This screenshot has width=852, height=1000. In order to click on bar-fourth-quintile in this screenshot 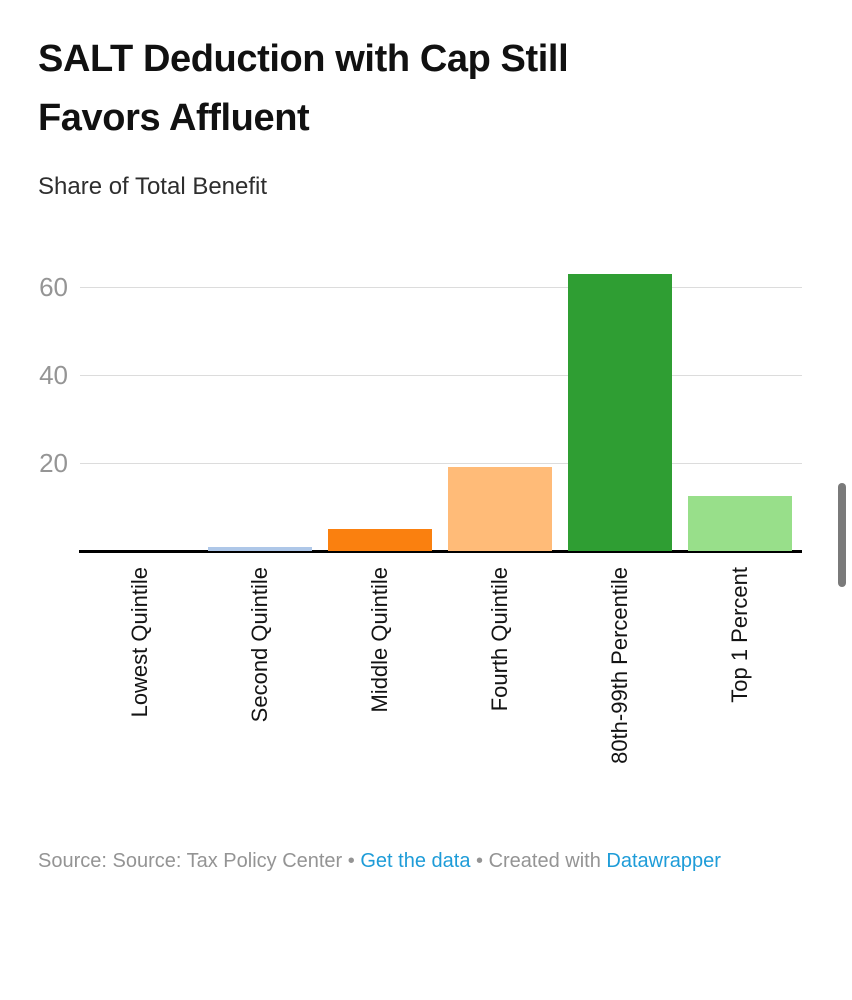, I will do `click(500, 509)`.